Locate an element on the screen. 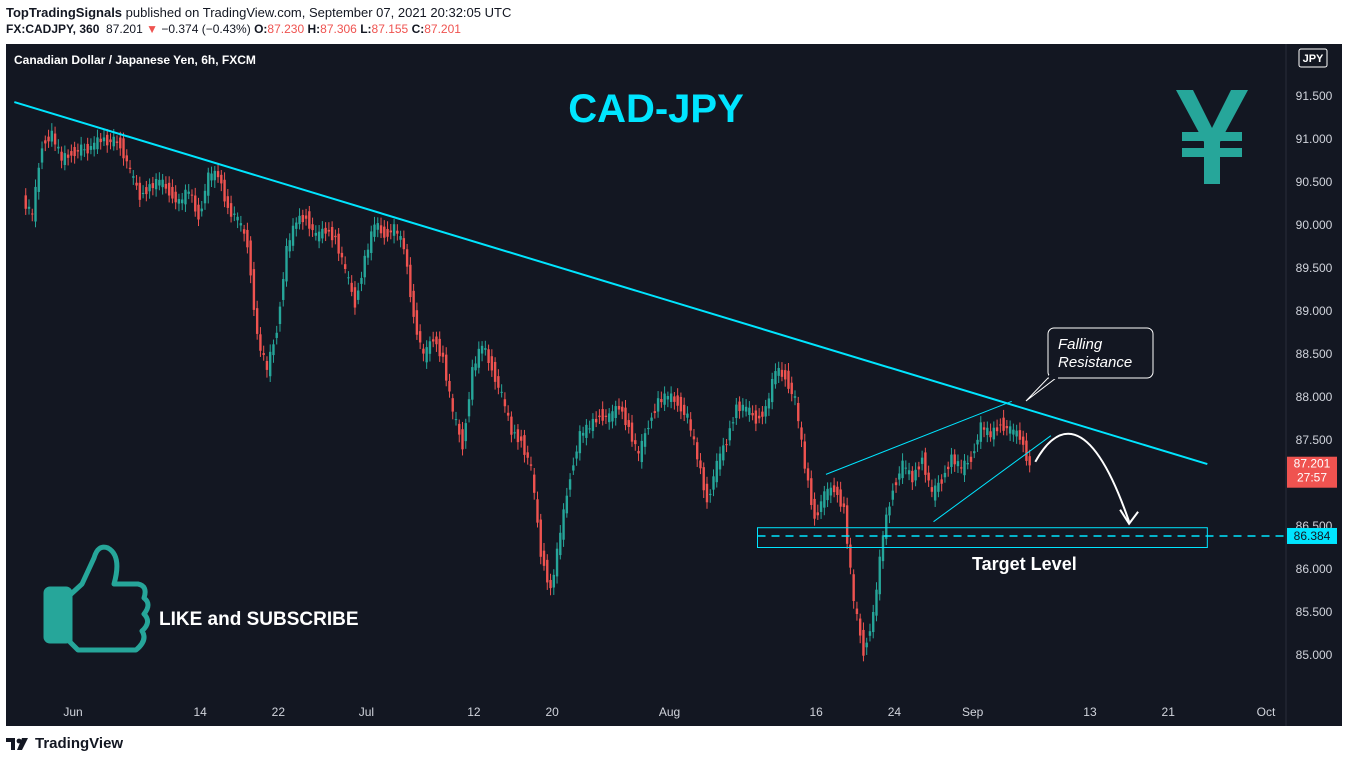  x-tick-label: 13 is located at coordinates (1090, 712).